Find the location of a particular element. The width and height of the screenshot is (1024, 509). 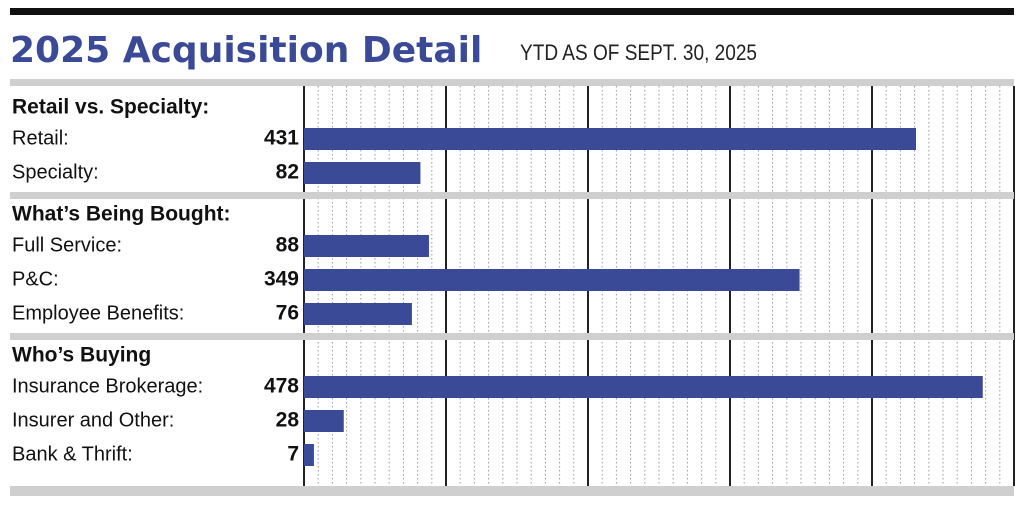

value-label: 28 is located at coordinates (288, 420).